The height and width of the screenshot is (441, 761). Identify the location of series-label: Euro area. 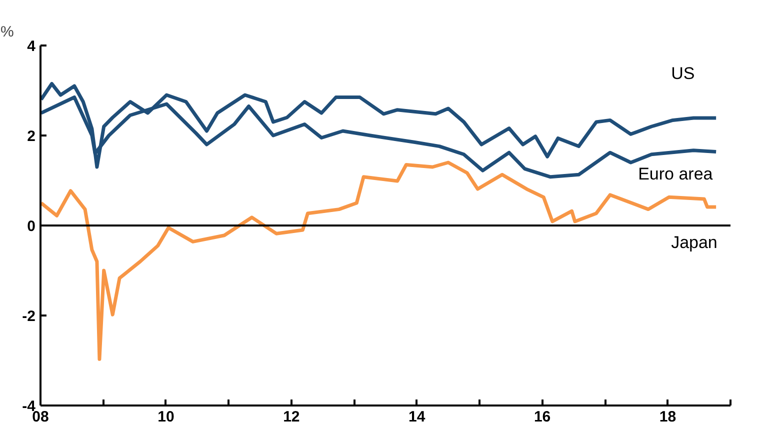
(676, 174).